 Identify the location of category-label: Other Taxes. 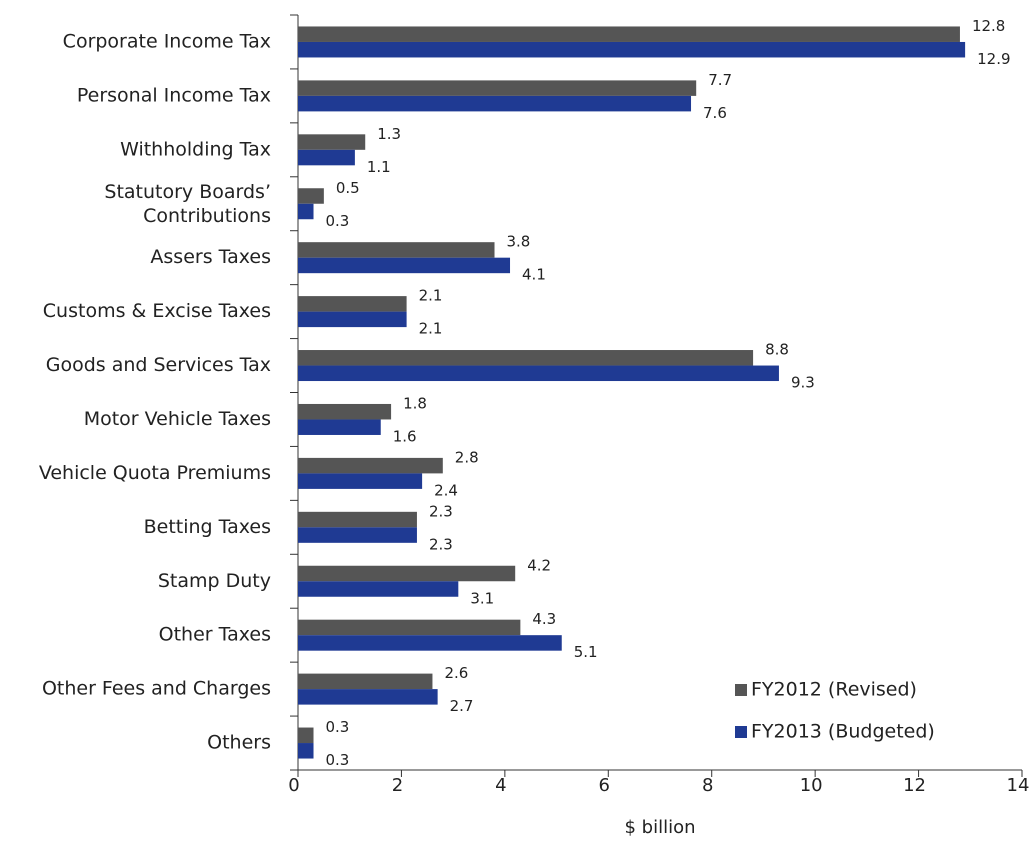
(215, 635).